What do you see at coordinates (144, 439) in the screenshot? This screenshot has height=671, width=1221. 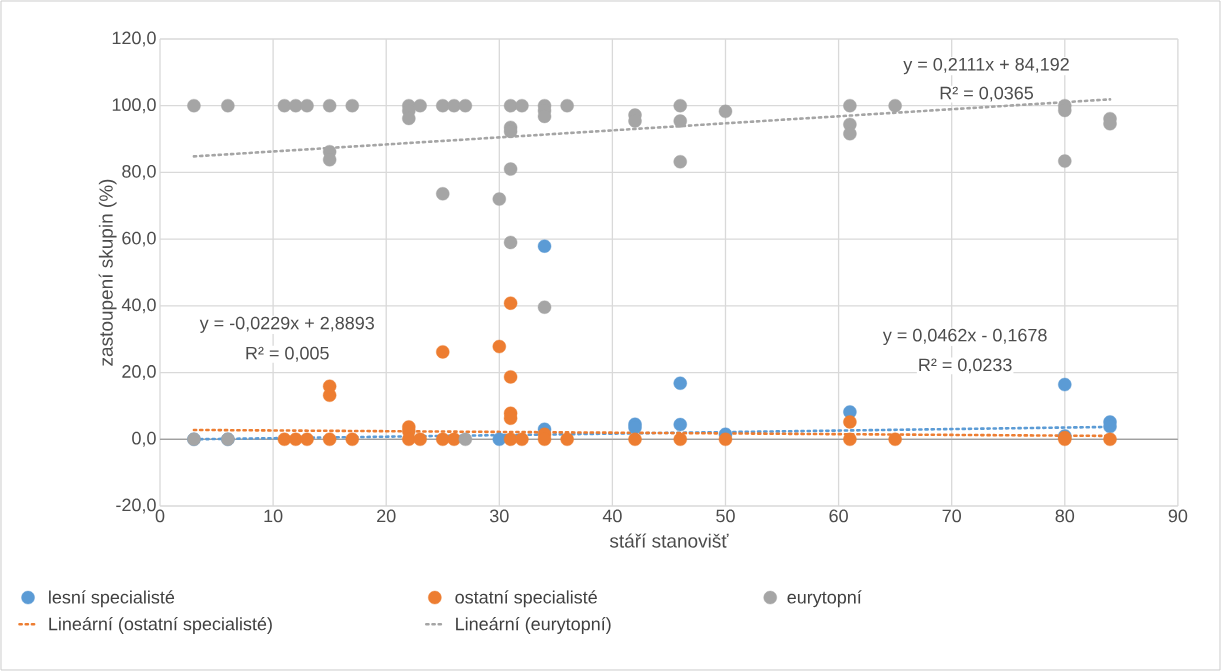 I see `y-tick-label: 0,0` at bounding box center [144, 439].